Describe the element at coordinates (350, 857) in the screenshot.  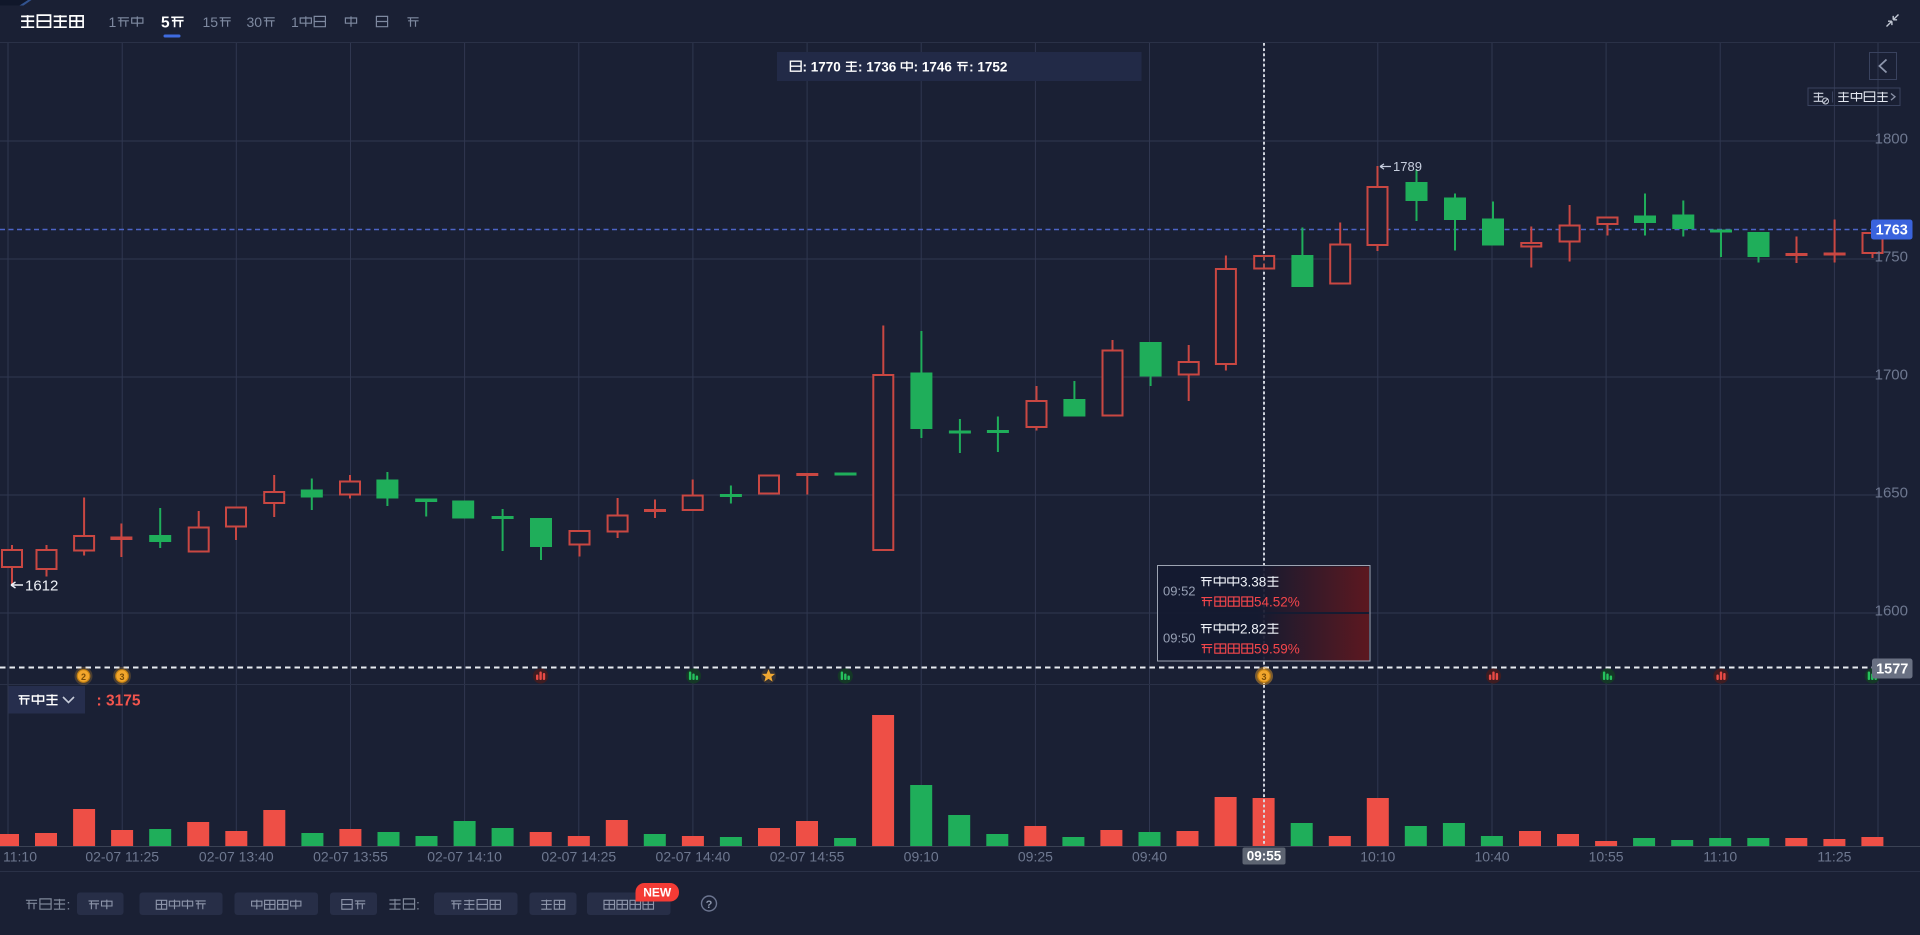
I see `svg-text: 02-07 13:55` at that location.